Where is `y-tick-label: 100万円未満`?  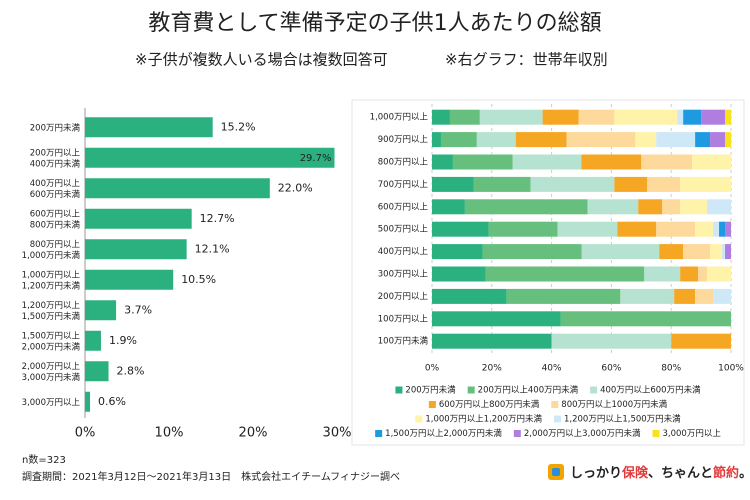 y-tick-label: 100万円未満 is located at coordinates (403, 341).